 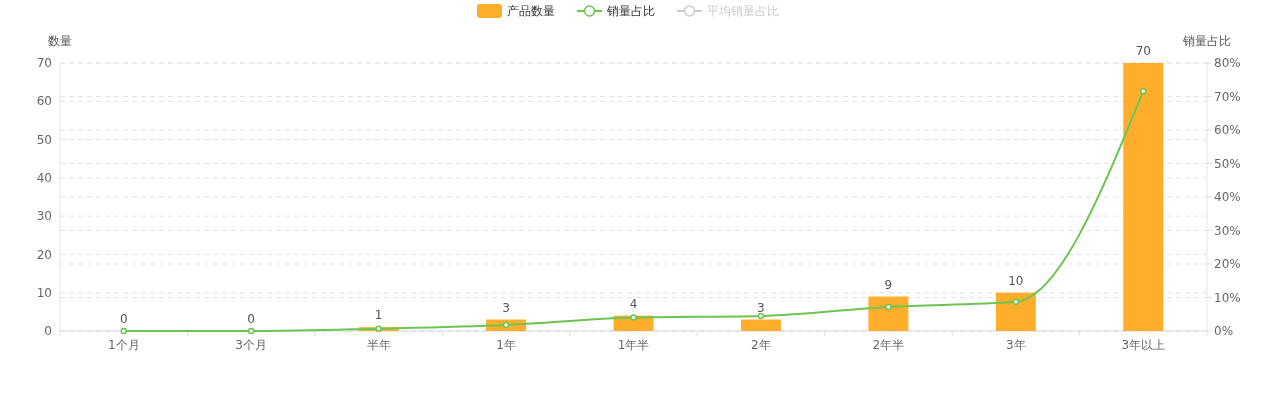 What do you see at coordinates (630, 11) in the screenshot?
I see `legend-label: 销量占比` at bounding box center [630, 11].